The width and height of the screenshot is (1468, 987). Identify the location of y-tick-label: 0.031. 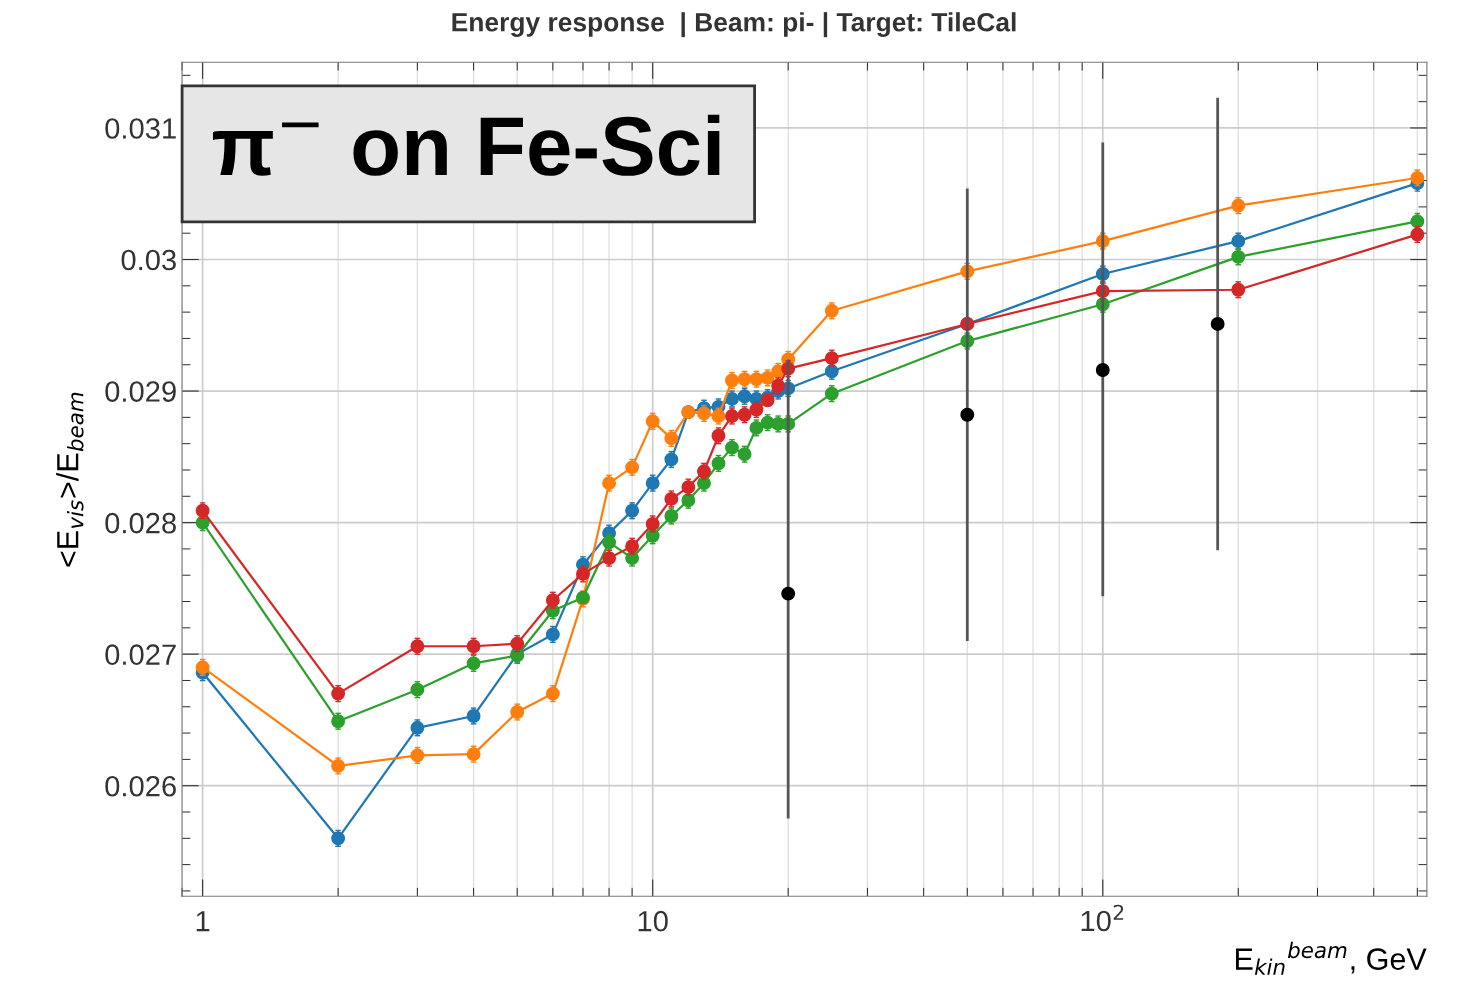
(140, 128).